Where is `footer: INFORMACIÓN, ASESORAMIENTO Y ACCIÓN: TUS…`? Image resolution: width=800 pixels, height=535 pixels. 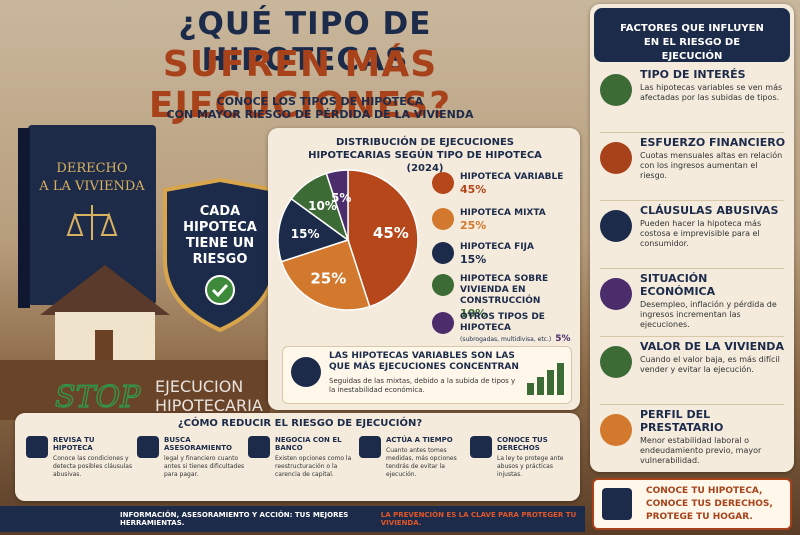 footer: INFORMACIÓN, ASESORAMIENTO Y ACCIÓN: TUS… is located at coordinates (292, 519).